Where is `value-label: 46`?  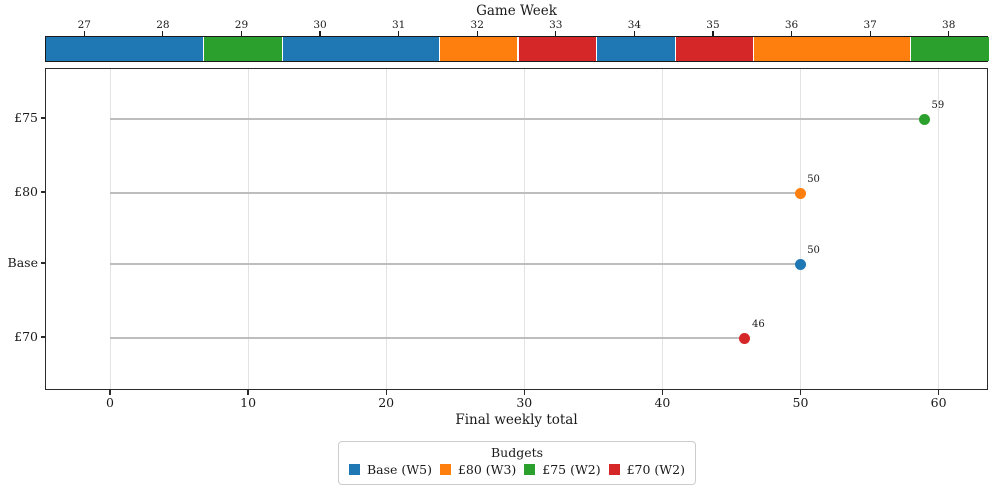
value-label: 46 is located at coordinates (758, 324).